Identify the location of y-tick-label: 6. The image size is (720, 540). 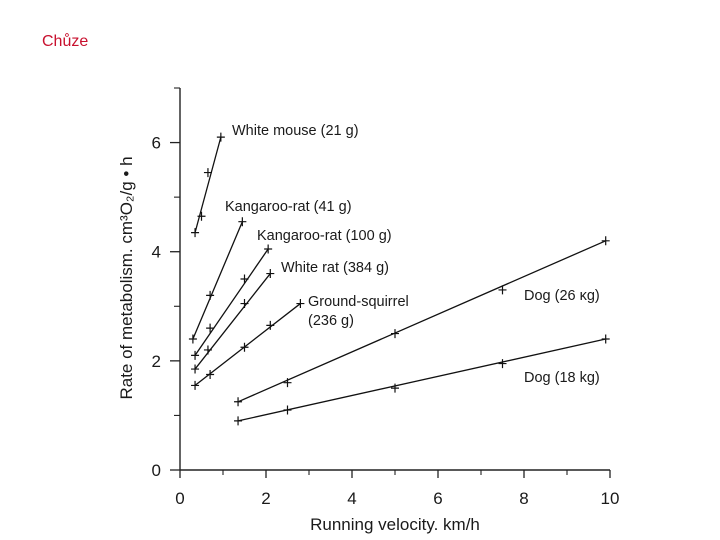
(156, 143).